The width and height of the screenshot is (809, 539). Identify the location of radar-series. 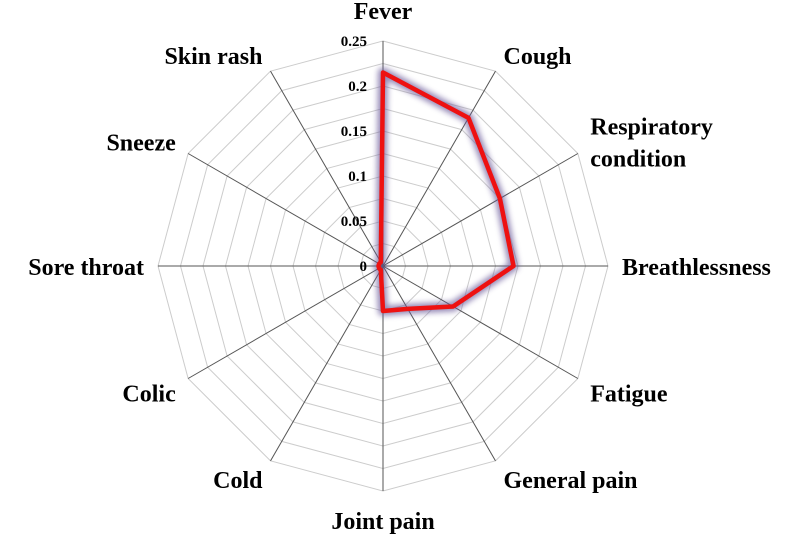
(446, 191).